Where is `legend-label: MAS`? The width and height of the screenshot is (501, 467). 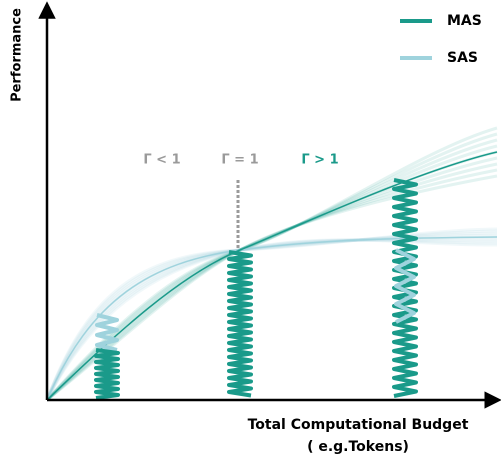
legend-label: MAS is located at coordinates (464, 21).